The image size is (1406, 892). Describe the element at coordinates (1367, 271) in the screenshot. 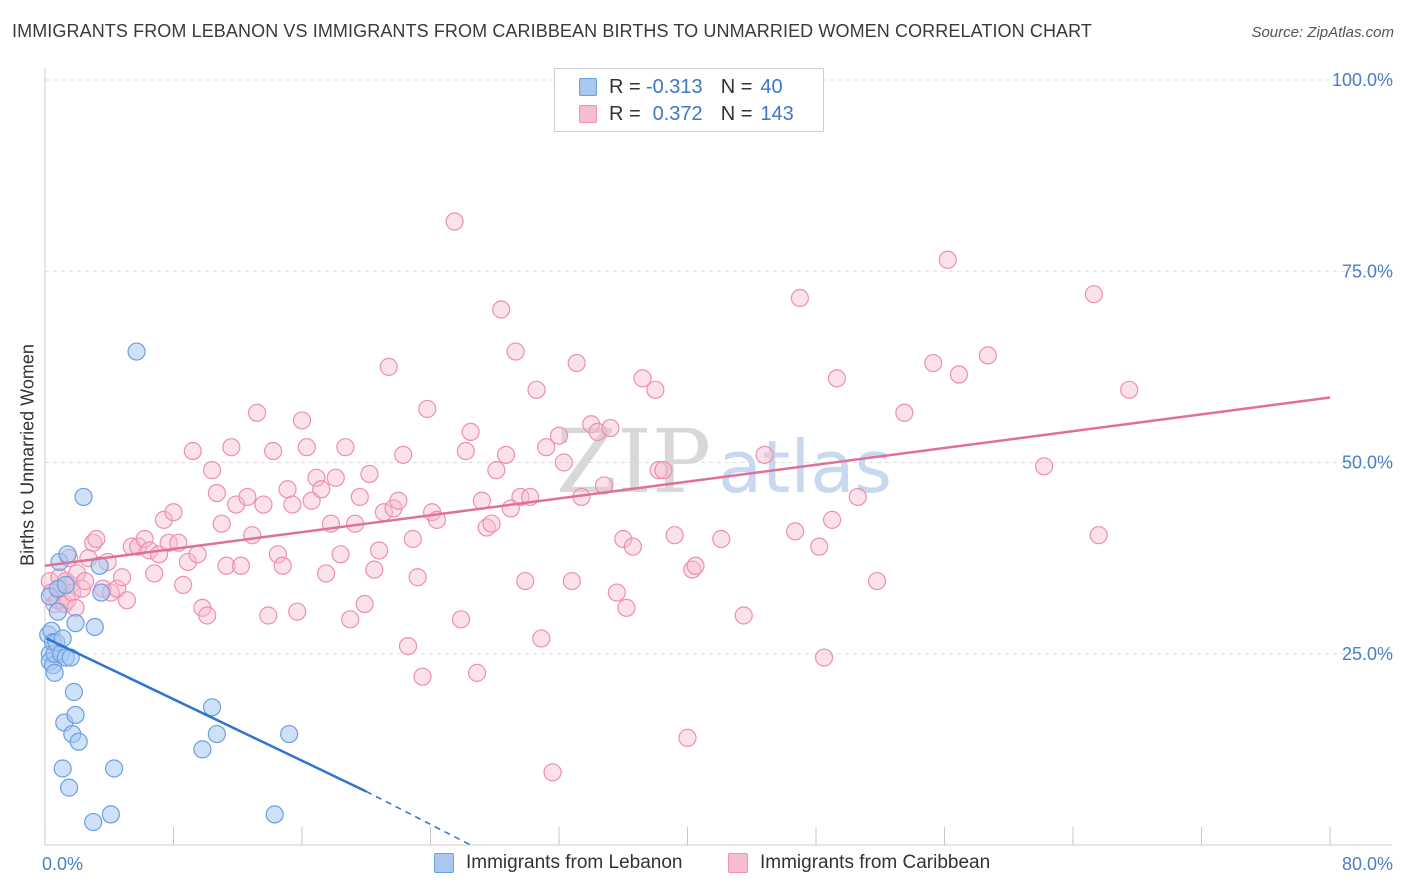

I see `y-tick-label: 75.0%` at that location.